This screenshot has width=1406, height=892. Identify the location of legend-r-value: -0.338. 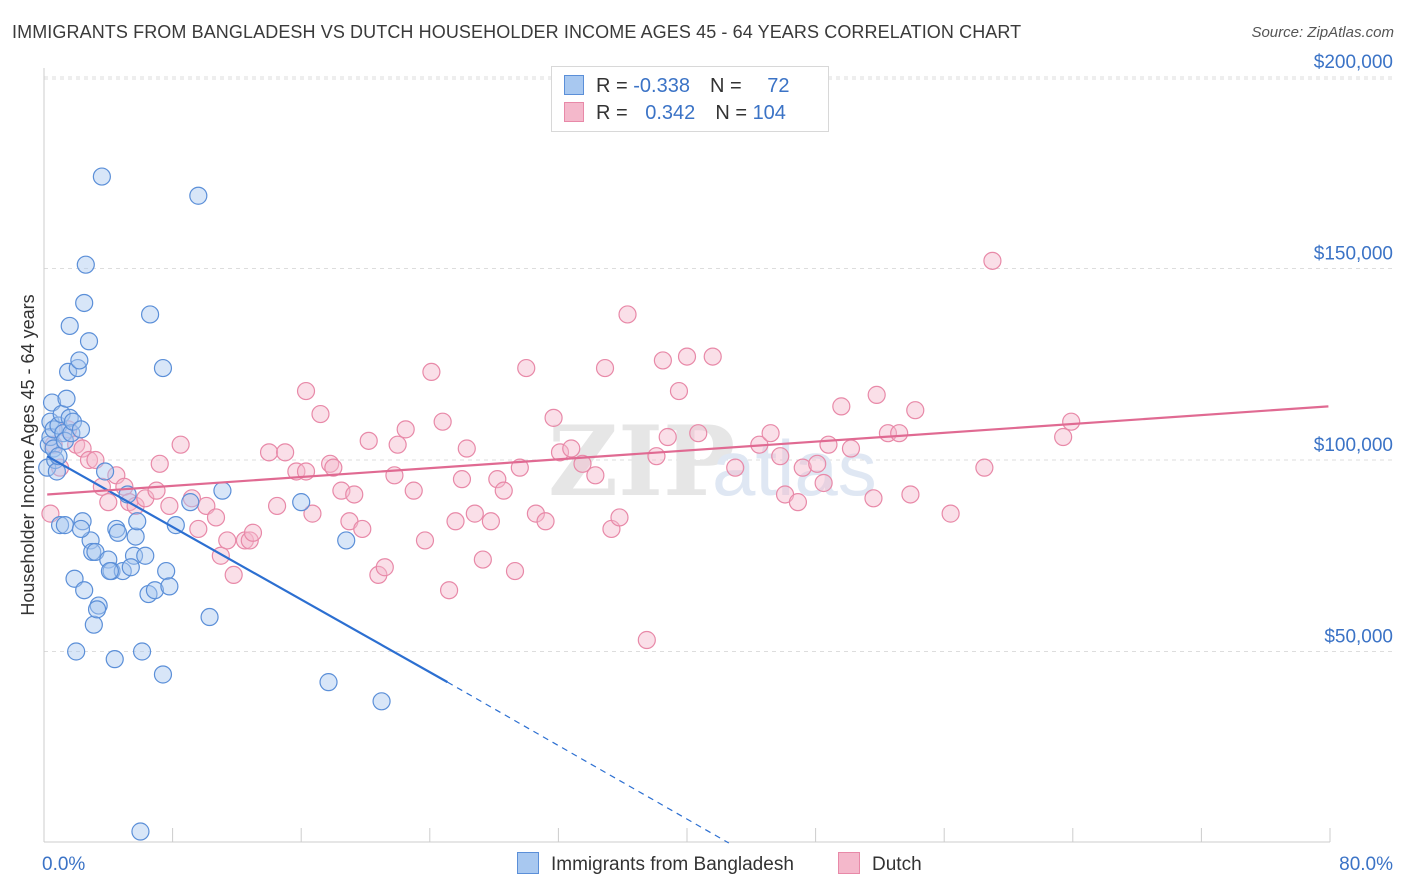
(661, 86).